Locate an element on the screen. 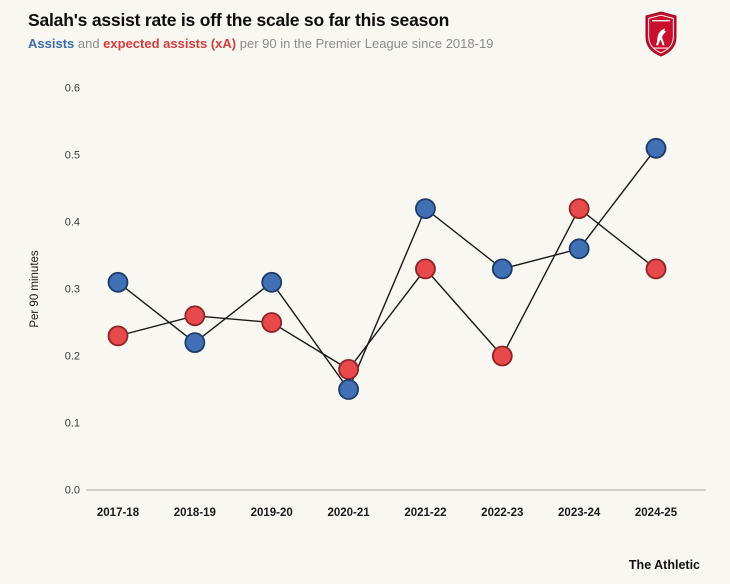 The image size is (730, 584). x-tick-label: 2021-22 is located at coordinates (425, 513).